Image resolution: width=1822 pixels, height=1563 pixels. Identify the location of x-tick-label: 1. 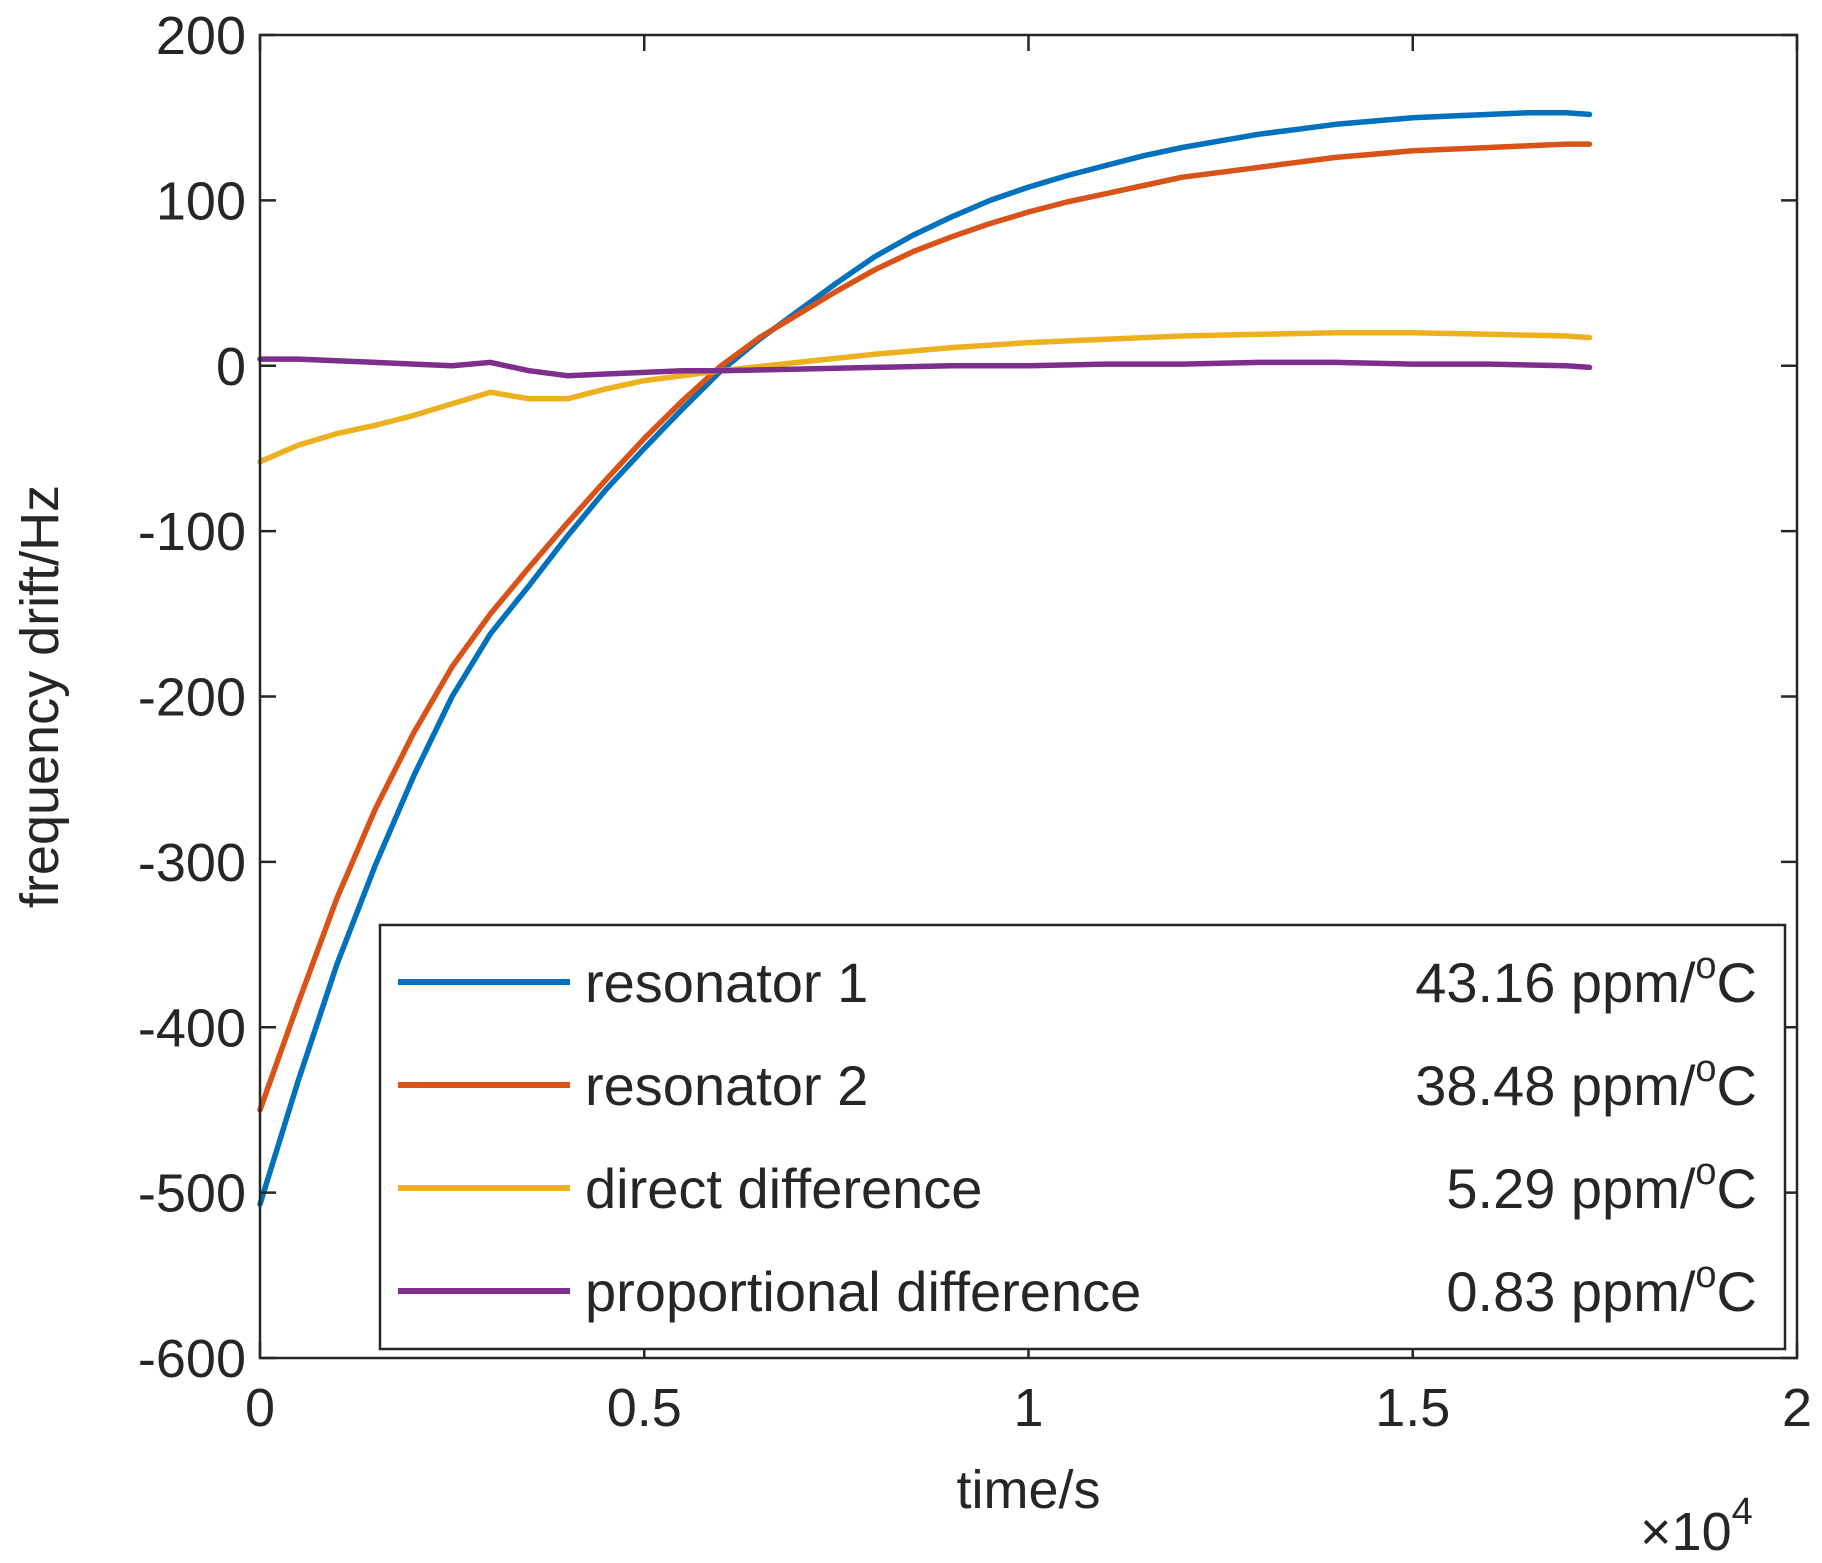
(1028, 1408).